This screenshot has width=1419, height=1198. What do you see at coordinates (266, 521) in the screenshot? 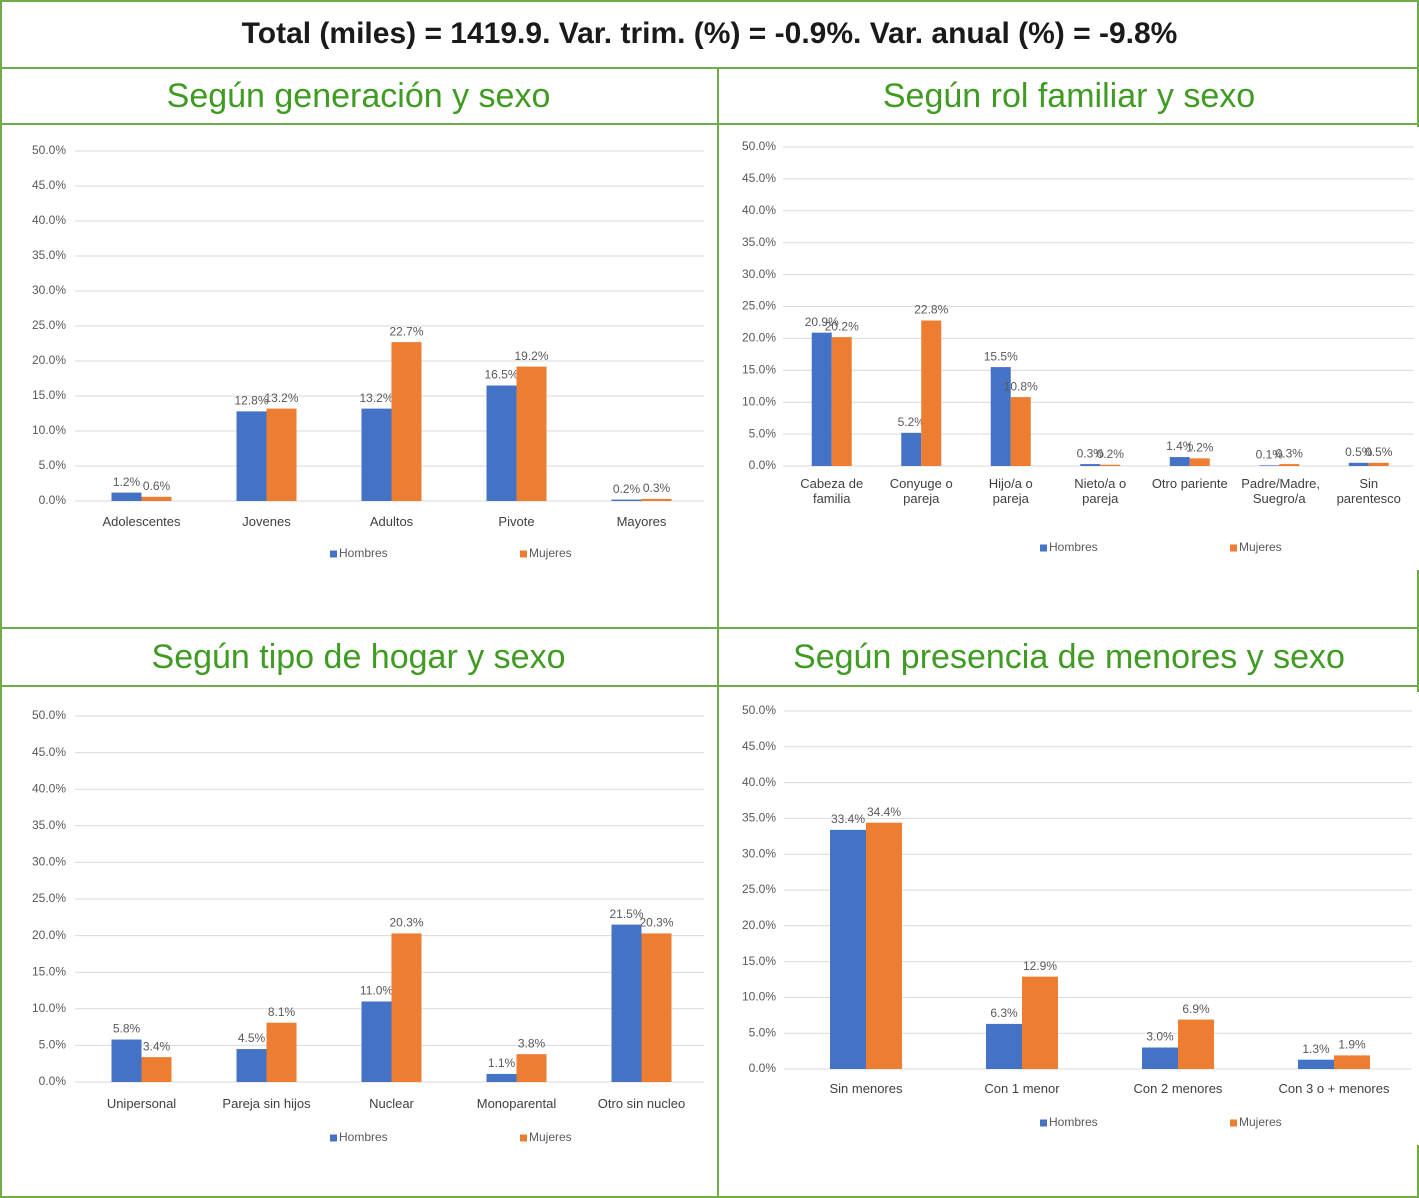
I see `x-tick-label: Jovenes` at bounding box center [266, 521].